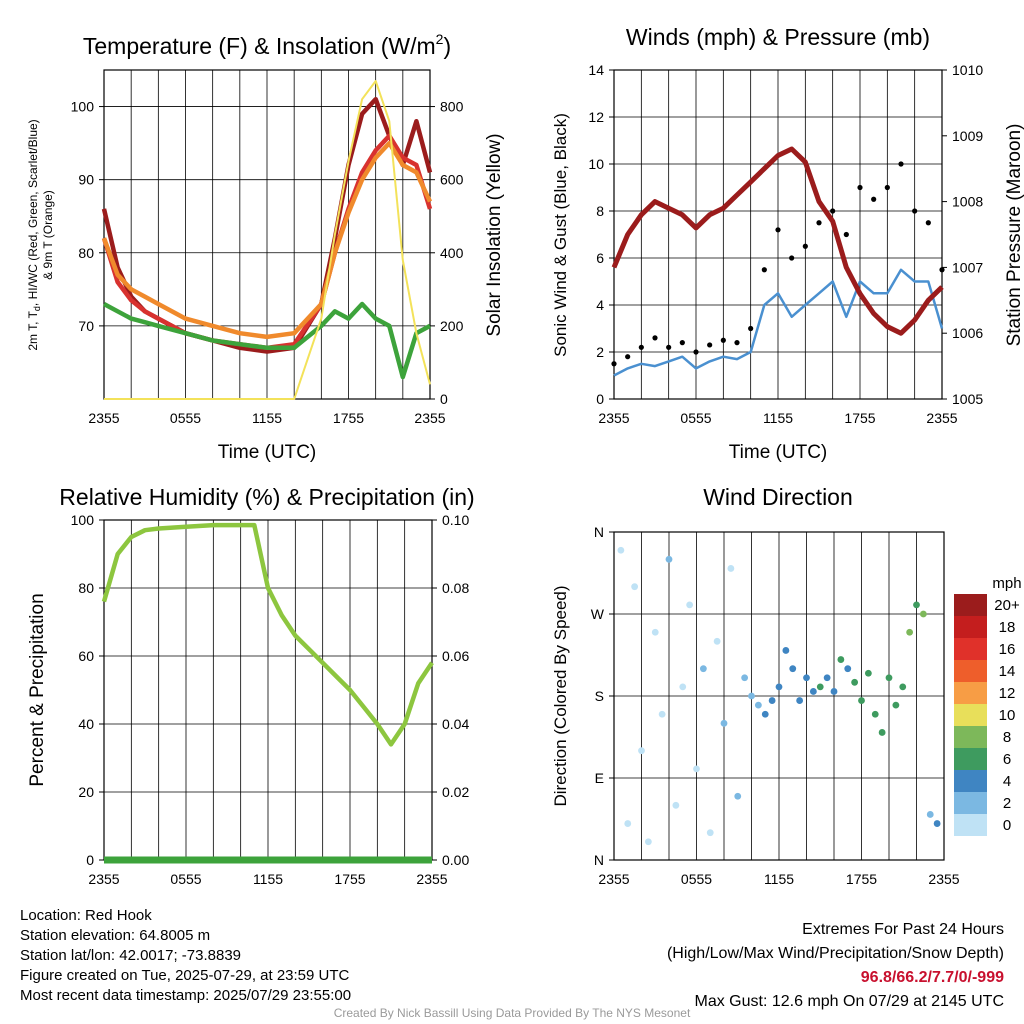 This screenshot has height=1024, width=1024. I want to click on wind-series-line, so click(777, 241).